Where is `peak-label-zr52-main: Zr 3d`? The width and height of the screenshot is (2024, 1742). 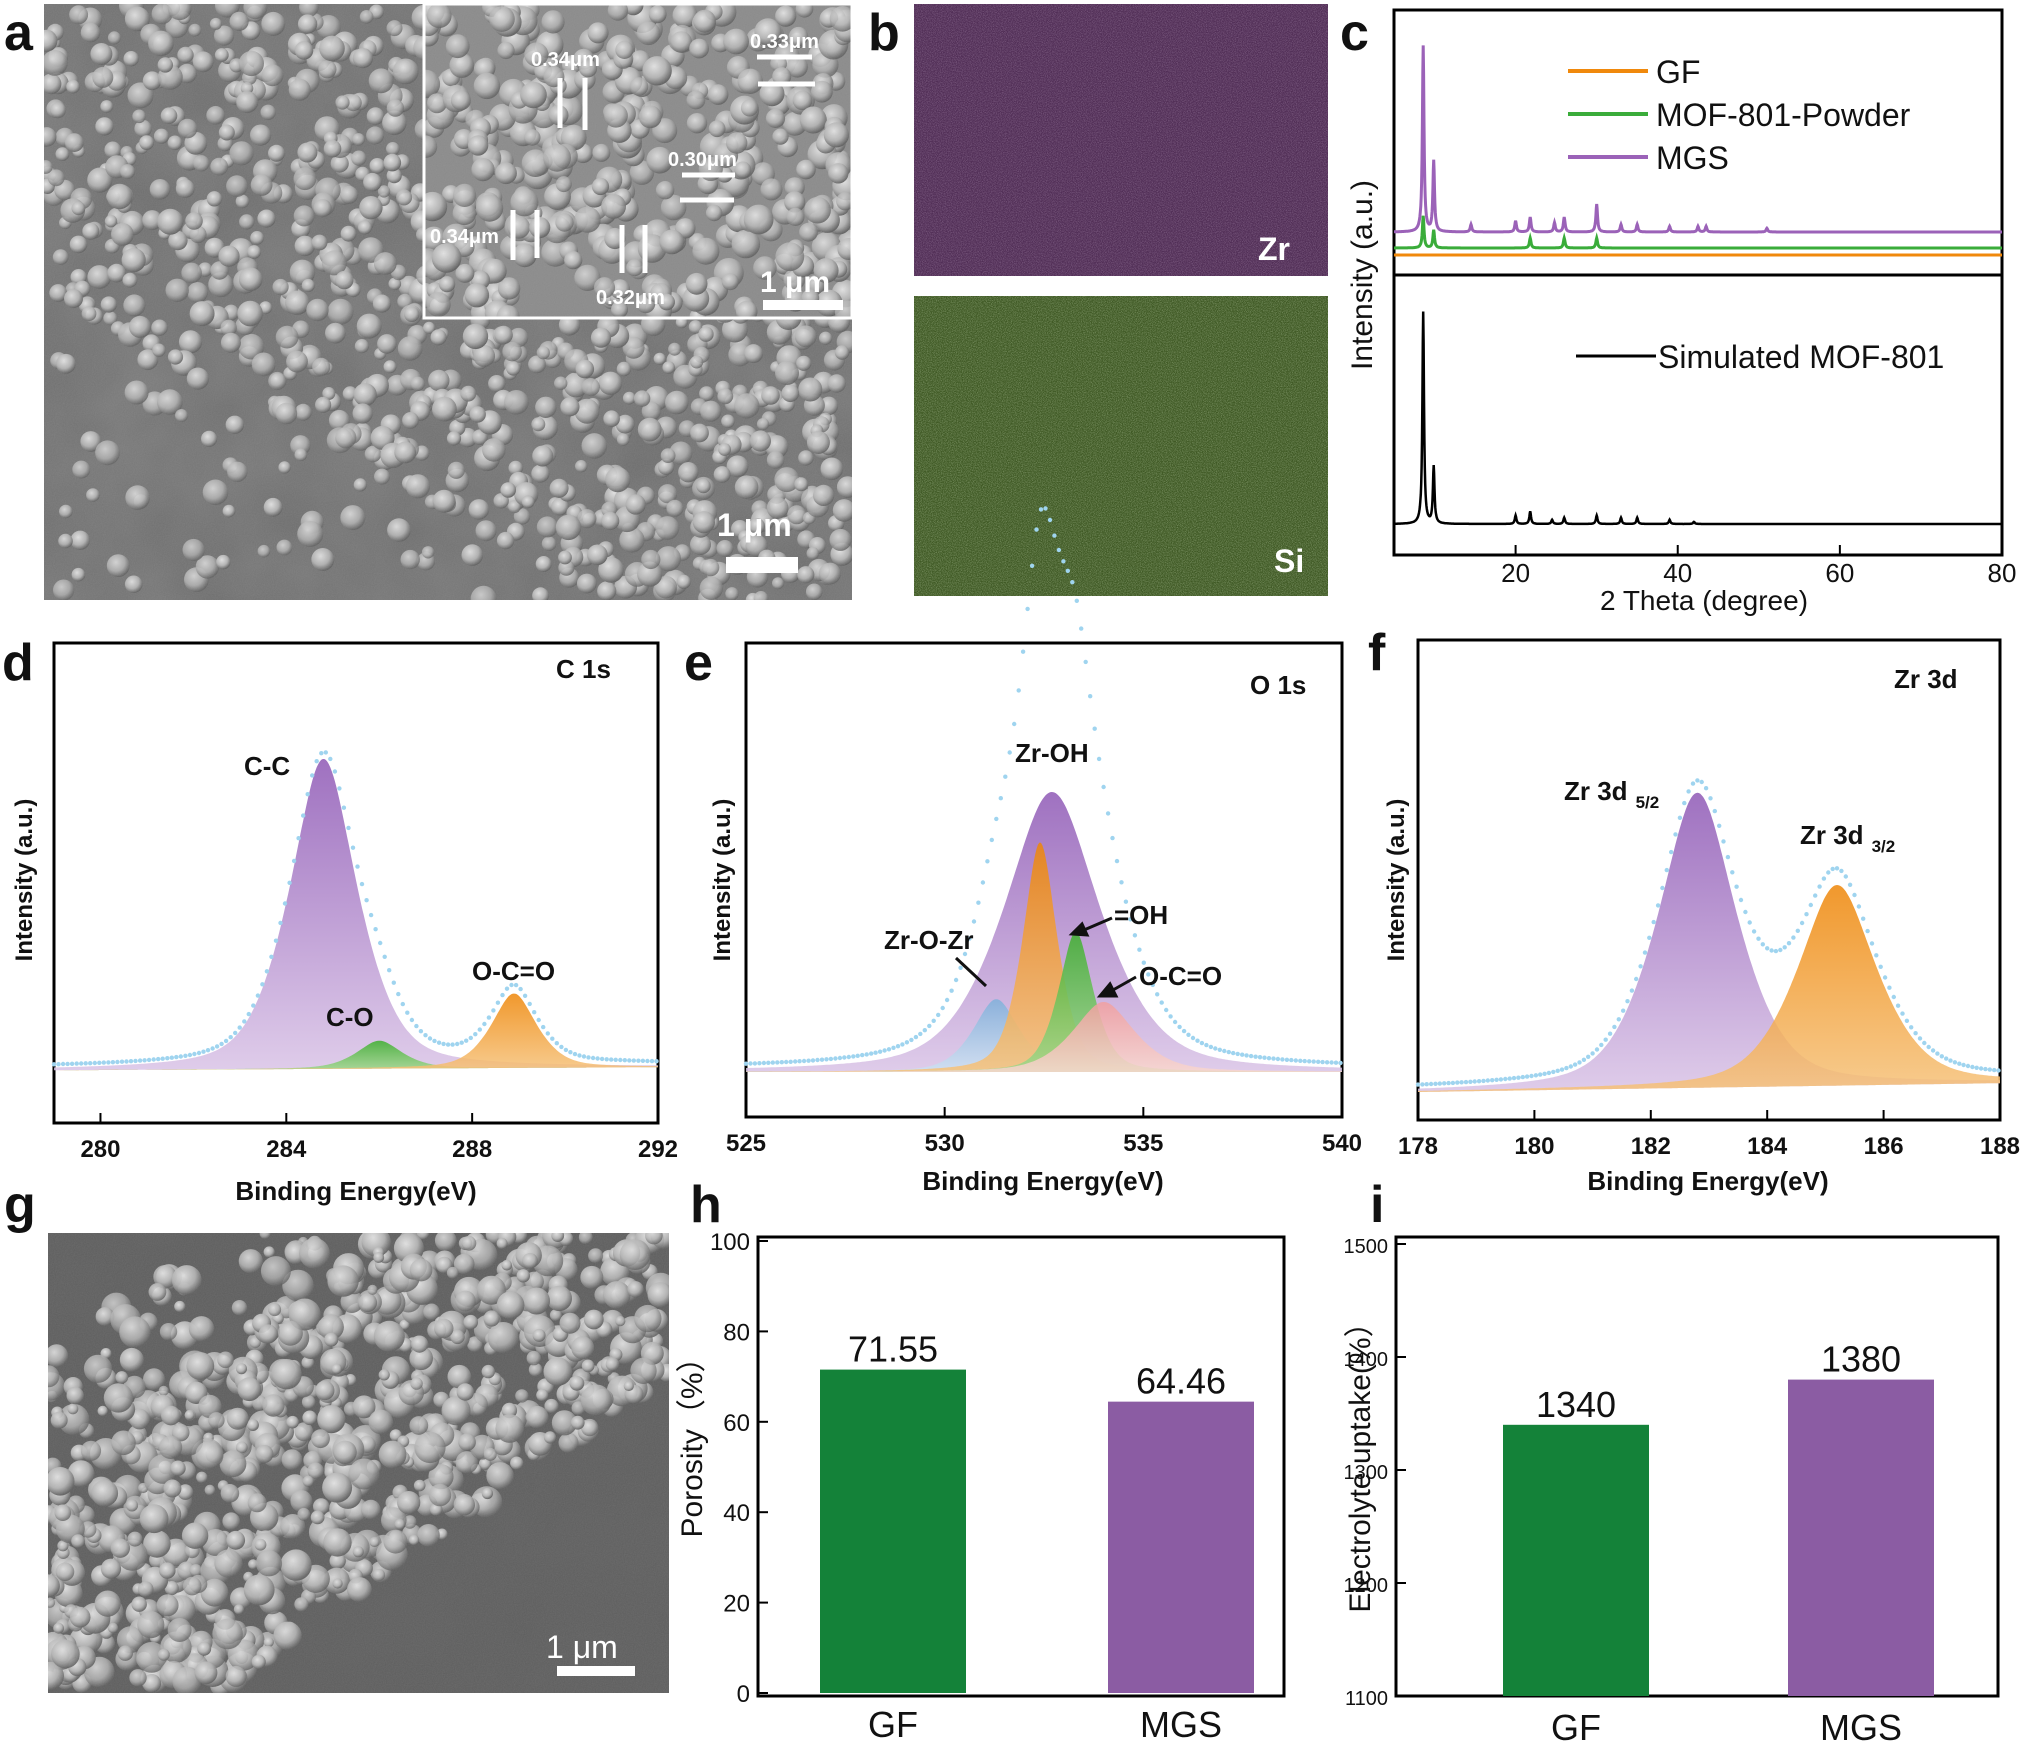
peak-label-zr52-main: Zr 3d is located at coordinates (1596, 791).